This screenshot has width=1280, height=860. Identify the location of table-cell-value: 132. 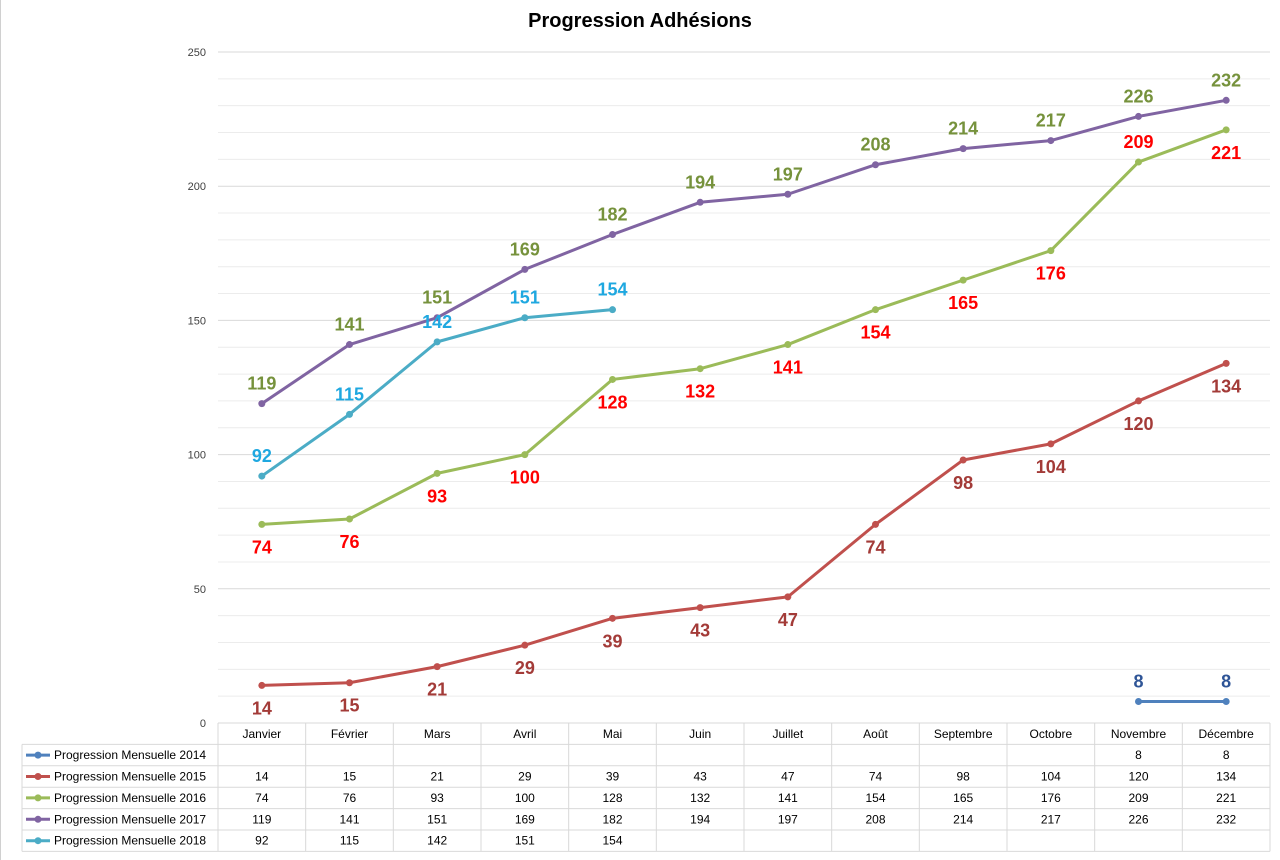
(700, 798).